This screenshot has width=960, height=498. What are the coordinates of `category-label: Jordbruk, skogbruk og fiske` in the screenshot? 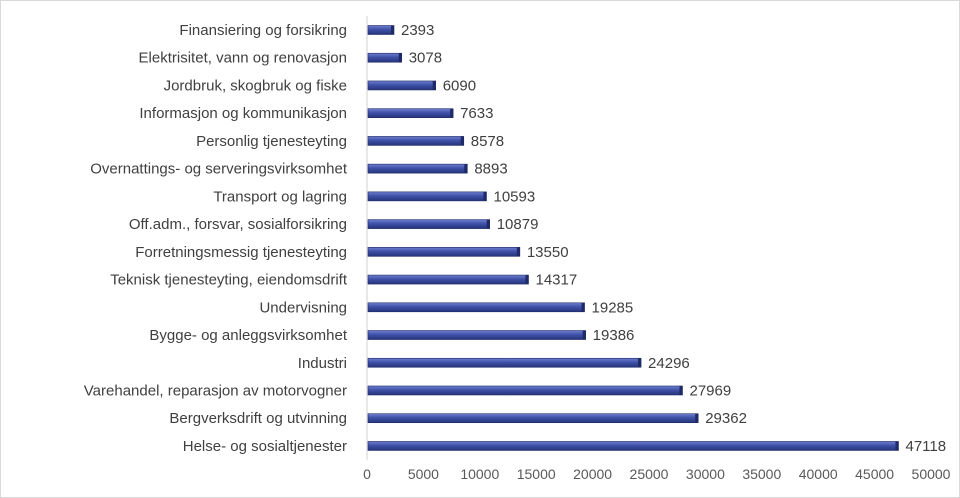 It's located at (255, 85).